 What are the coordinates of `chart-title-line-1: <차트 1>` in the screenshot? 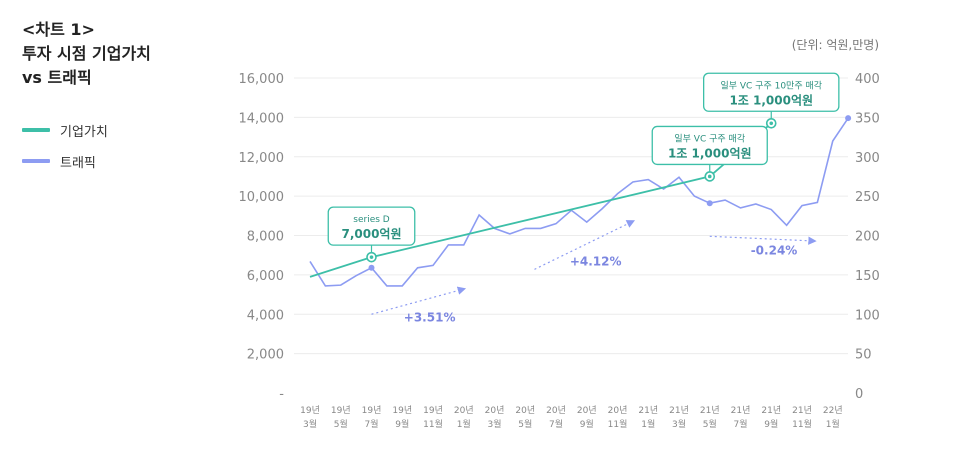 It's located at (58, 29).